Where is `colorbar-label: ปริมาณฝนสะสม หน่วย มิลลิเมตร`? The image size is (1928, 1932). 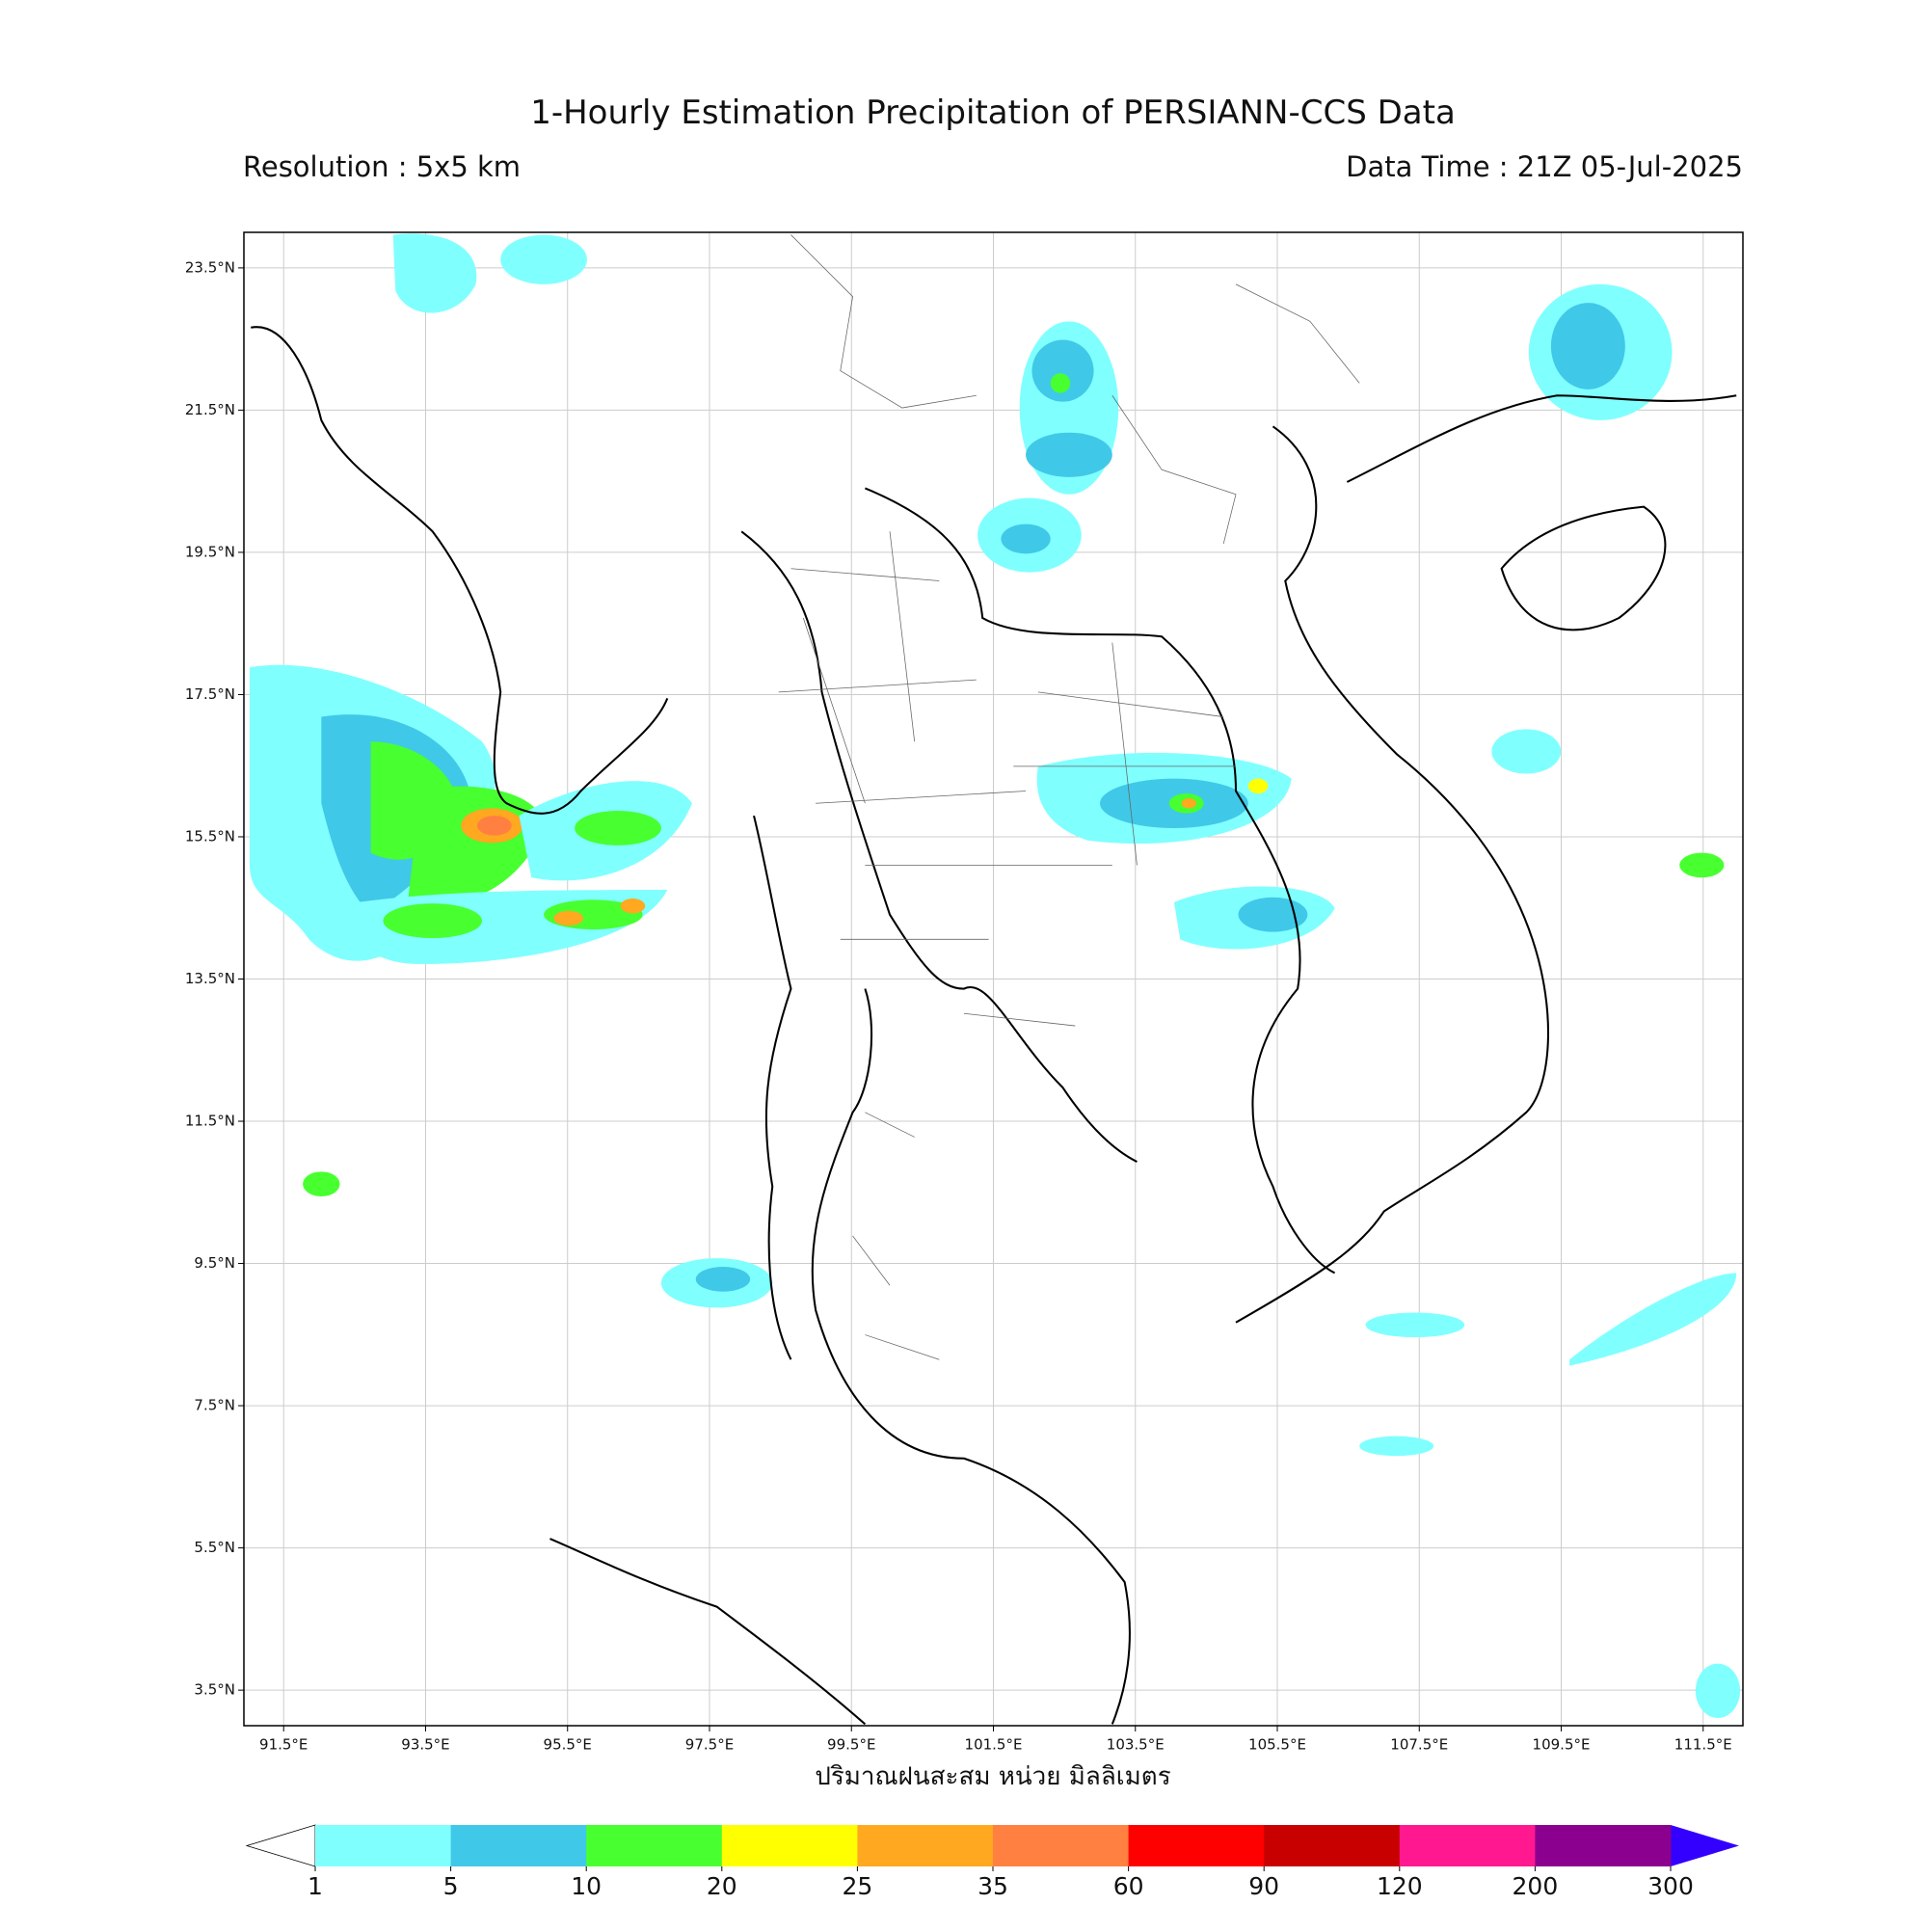 colorbar-label: ปริมาณฝนสะสม หน่วย มิลลิเมตร is located at coordinates (992, 1776).